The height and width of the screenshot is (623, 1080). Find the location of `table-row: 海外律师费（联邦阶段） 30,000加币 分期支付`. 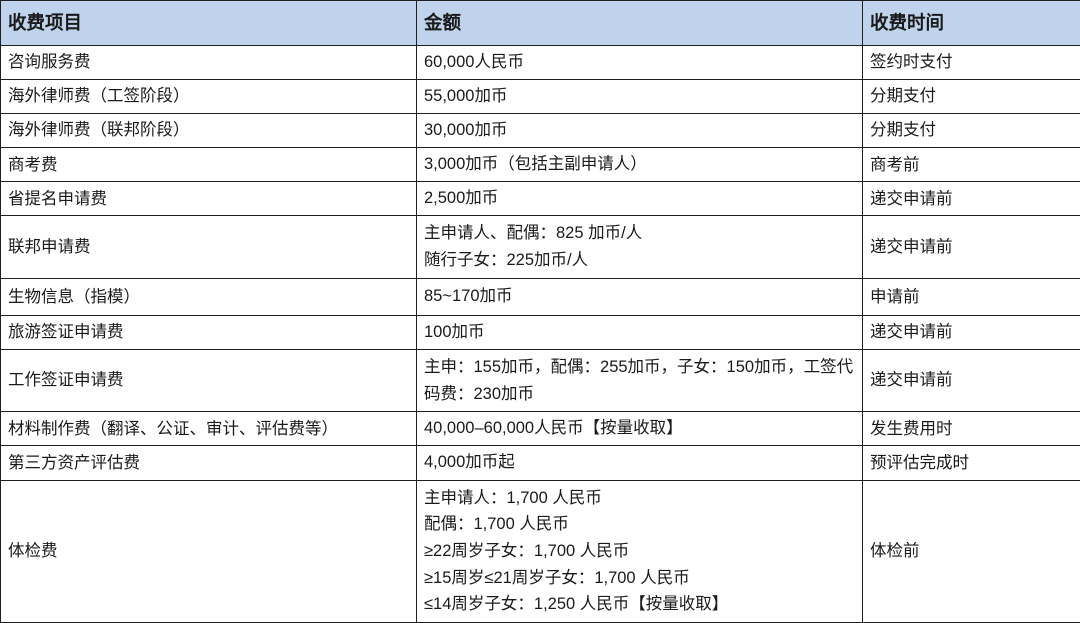

table-row: 海外律师费（联邦阶段） 30,000加币 分期支付 is located at coordinates (540, 131).